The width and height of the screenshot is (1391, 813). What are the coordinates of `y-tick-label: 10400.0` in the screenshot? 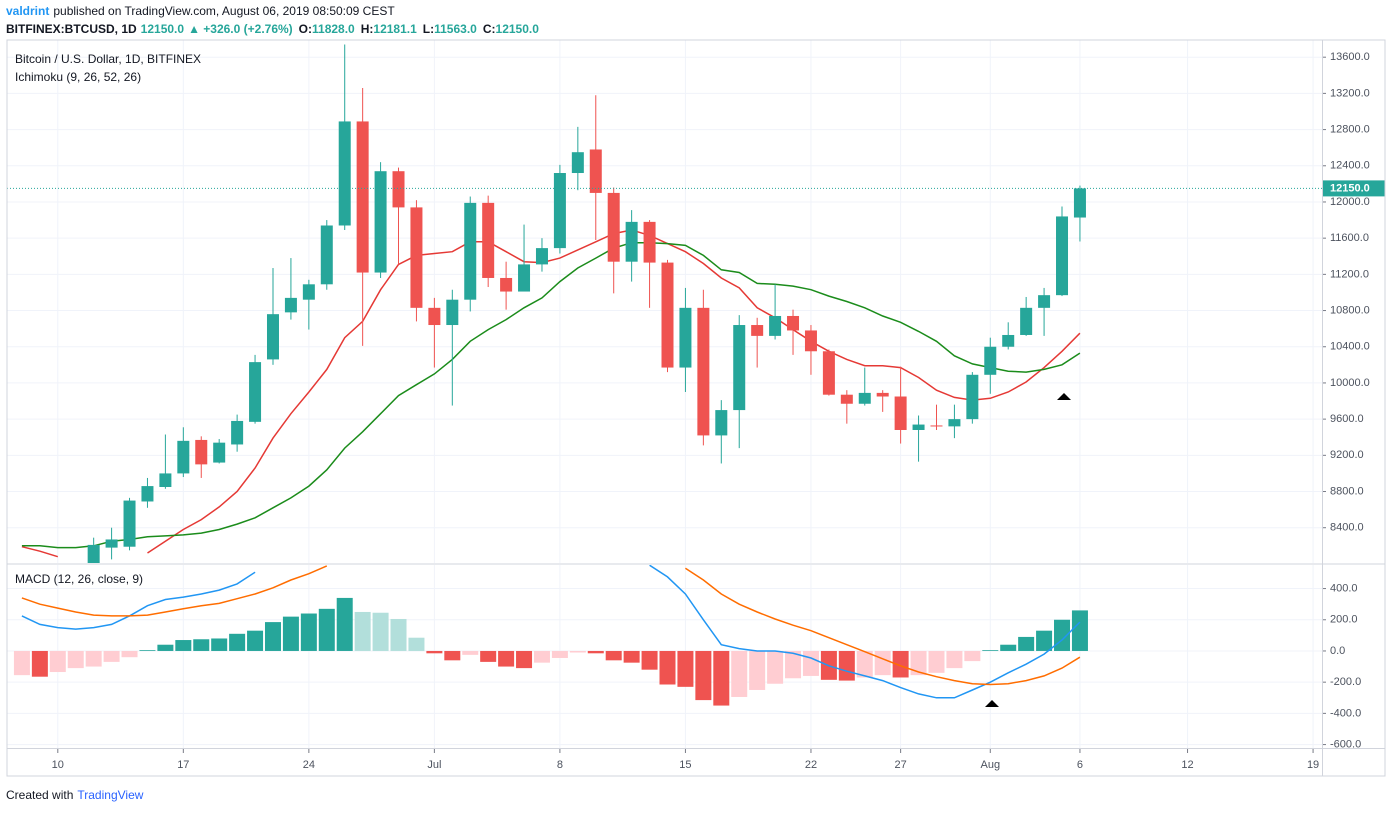 It's located at (1350, 347).